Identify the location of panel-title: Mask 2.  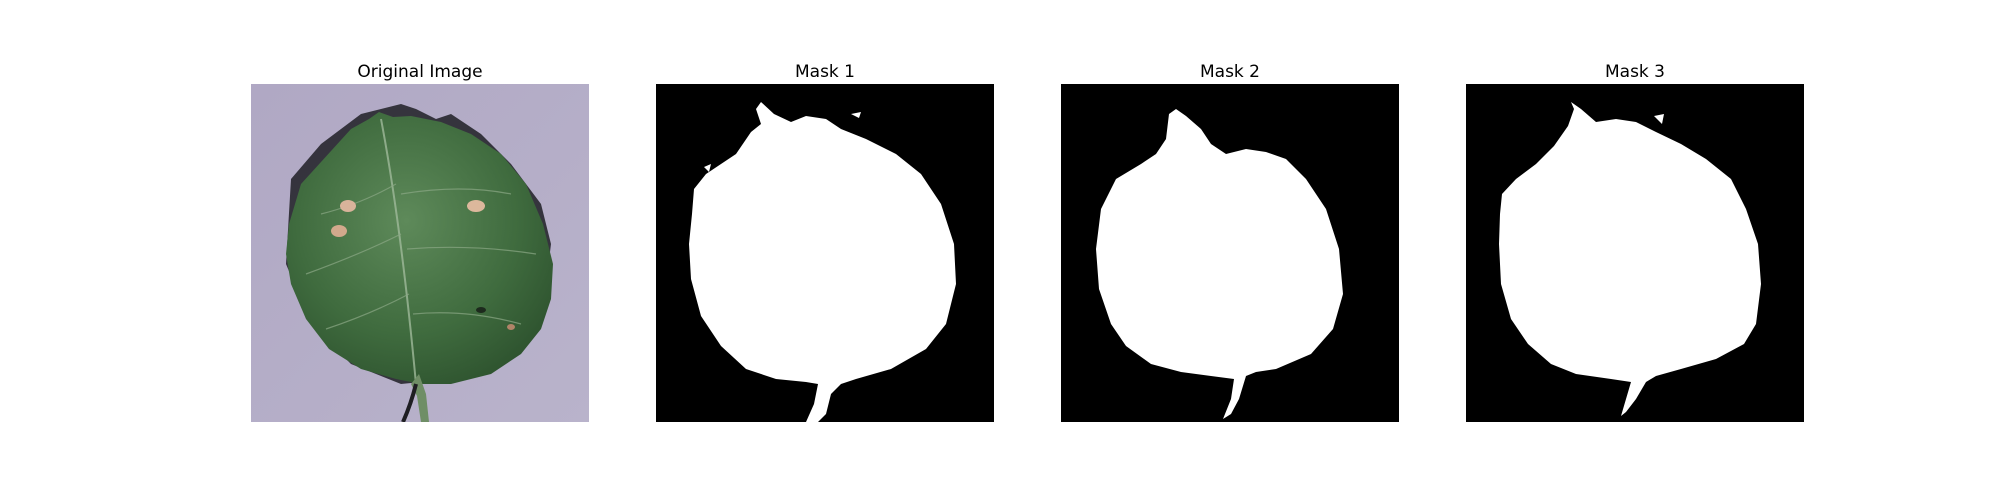
(1229, 72).